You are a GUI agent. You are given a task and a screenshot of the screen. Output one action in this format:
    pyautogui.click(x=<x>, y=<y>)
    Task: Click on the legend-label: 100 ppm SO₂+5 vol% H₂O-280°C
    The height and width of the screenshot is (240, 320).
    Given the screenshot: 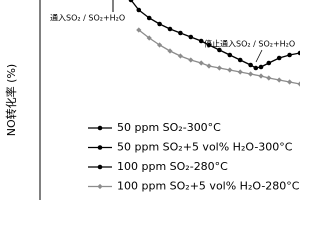 What is the action you would take?
    pyautogui.click(x=208, y=186)
    